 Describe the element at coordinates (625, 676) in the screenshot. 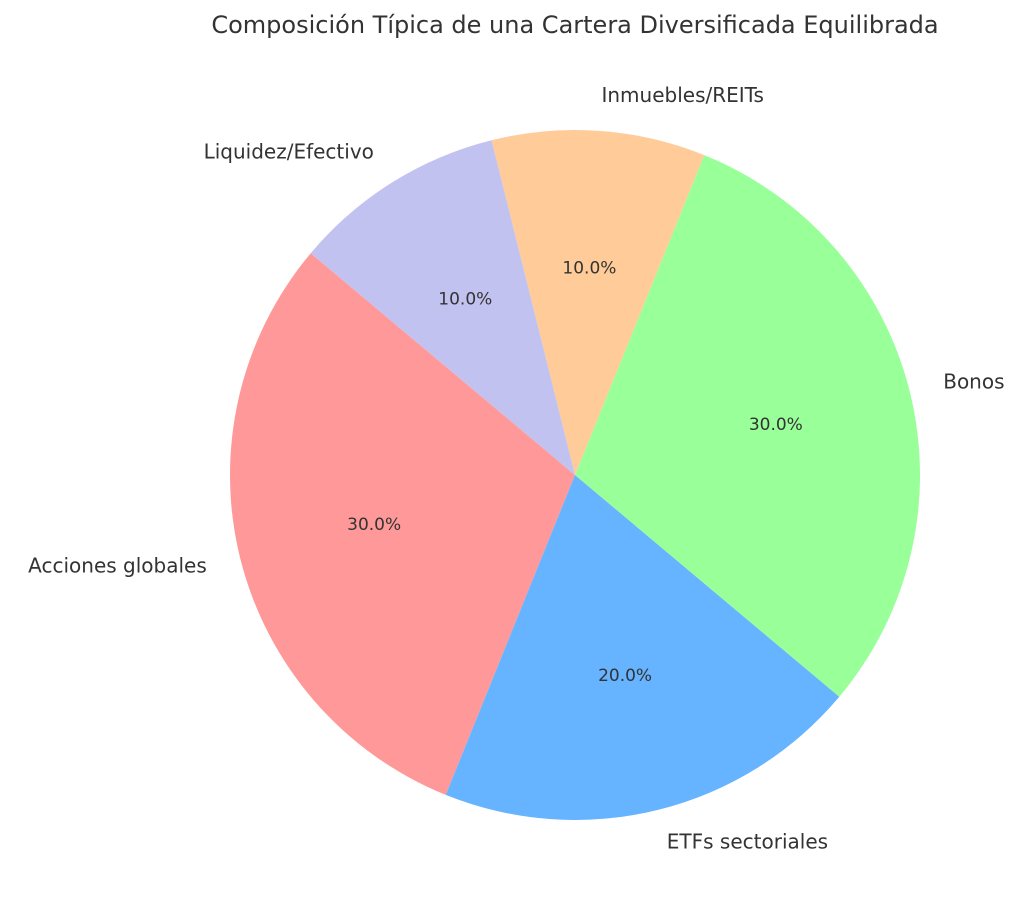

I see `value-label: 20.0%` at that location.